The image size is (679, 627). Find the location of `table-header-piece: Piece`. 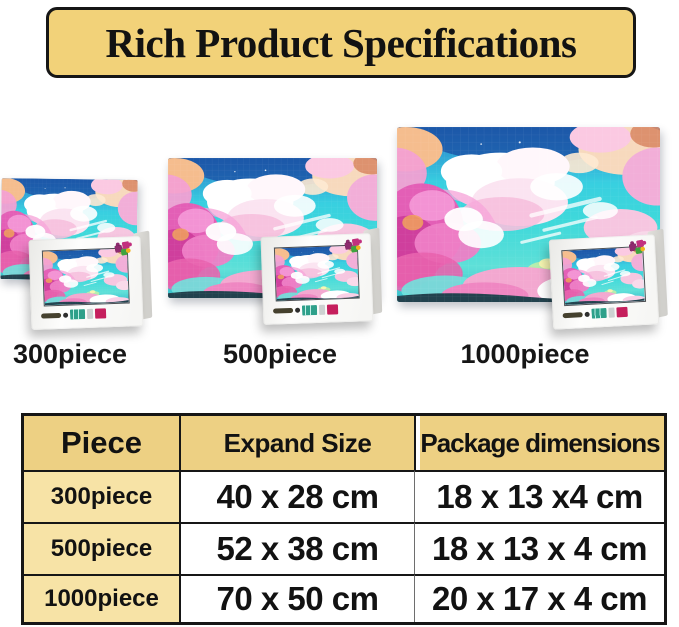

table-header-piece: Piece is located at coordinates (101, 443).